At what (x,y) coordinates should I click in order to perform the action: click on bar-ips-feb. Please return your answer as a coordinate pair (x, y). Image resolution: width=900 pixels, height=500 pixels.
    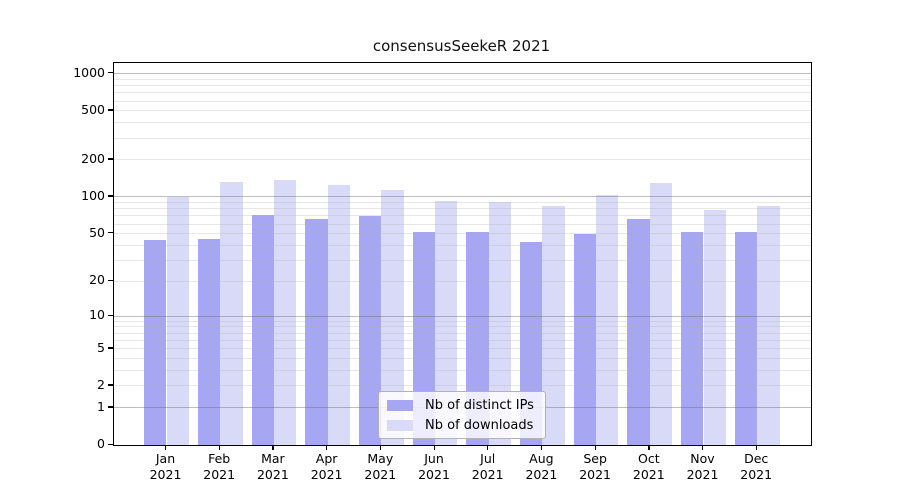
    Looking at the image, I should click on (209, 342).